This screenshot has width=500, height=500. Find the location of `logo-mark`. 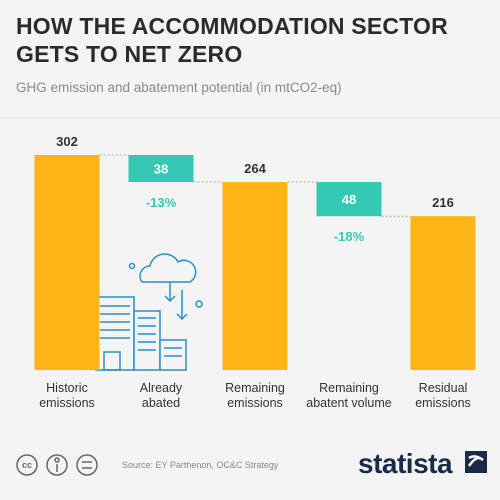

logo-mark is located at coordinates (476, 462).